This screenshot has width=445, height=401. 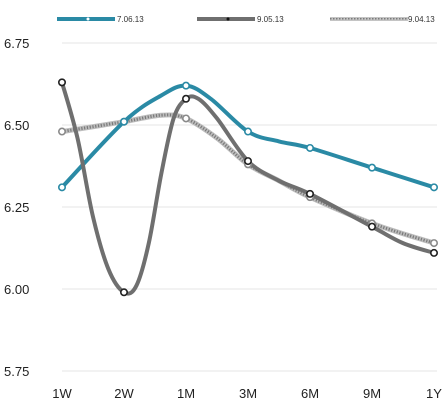 I want to click on legend-label: 9.05.13, so click(x=270, y=19).